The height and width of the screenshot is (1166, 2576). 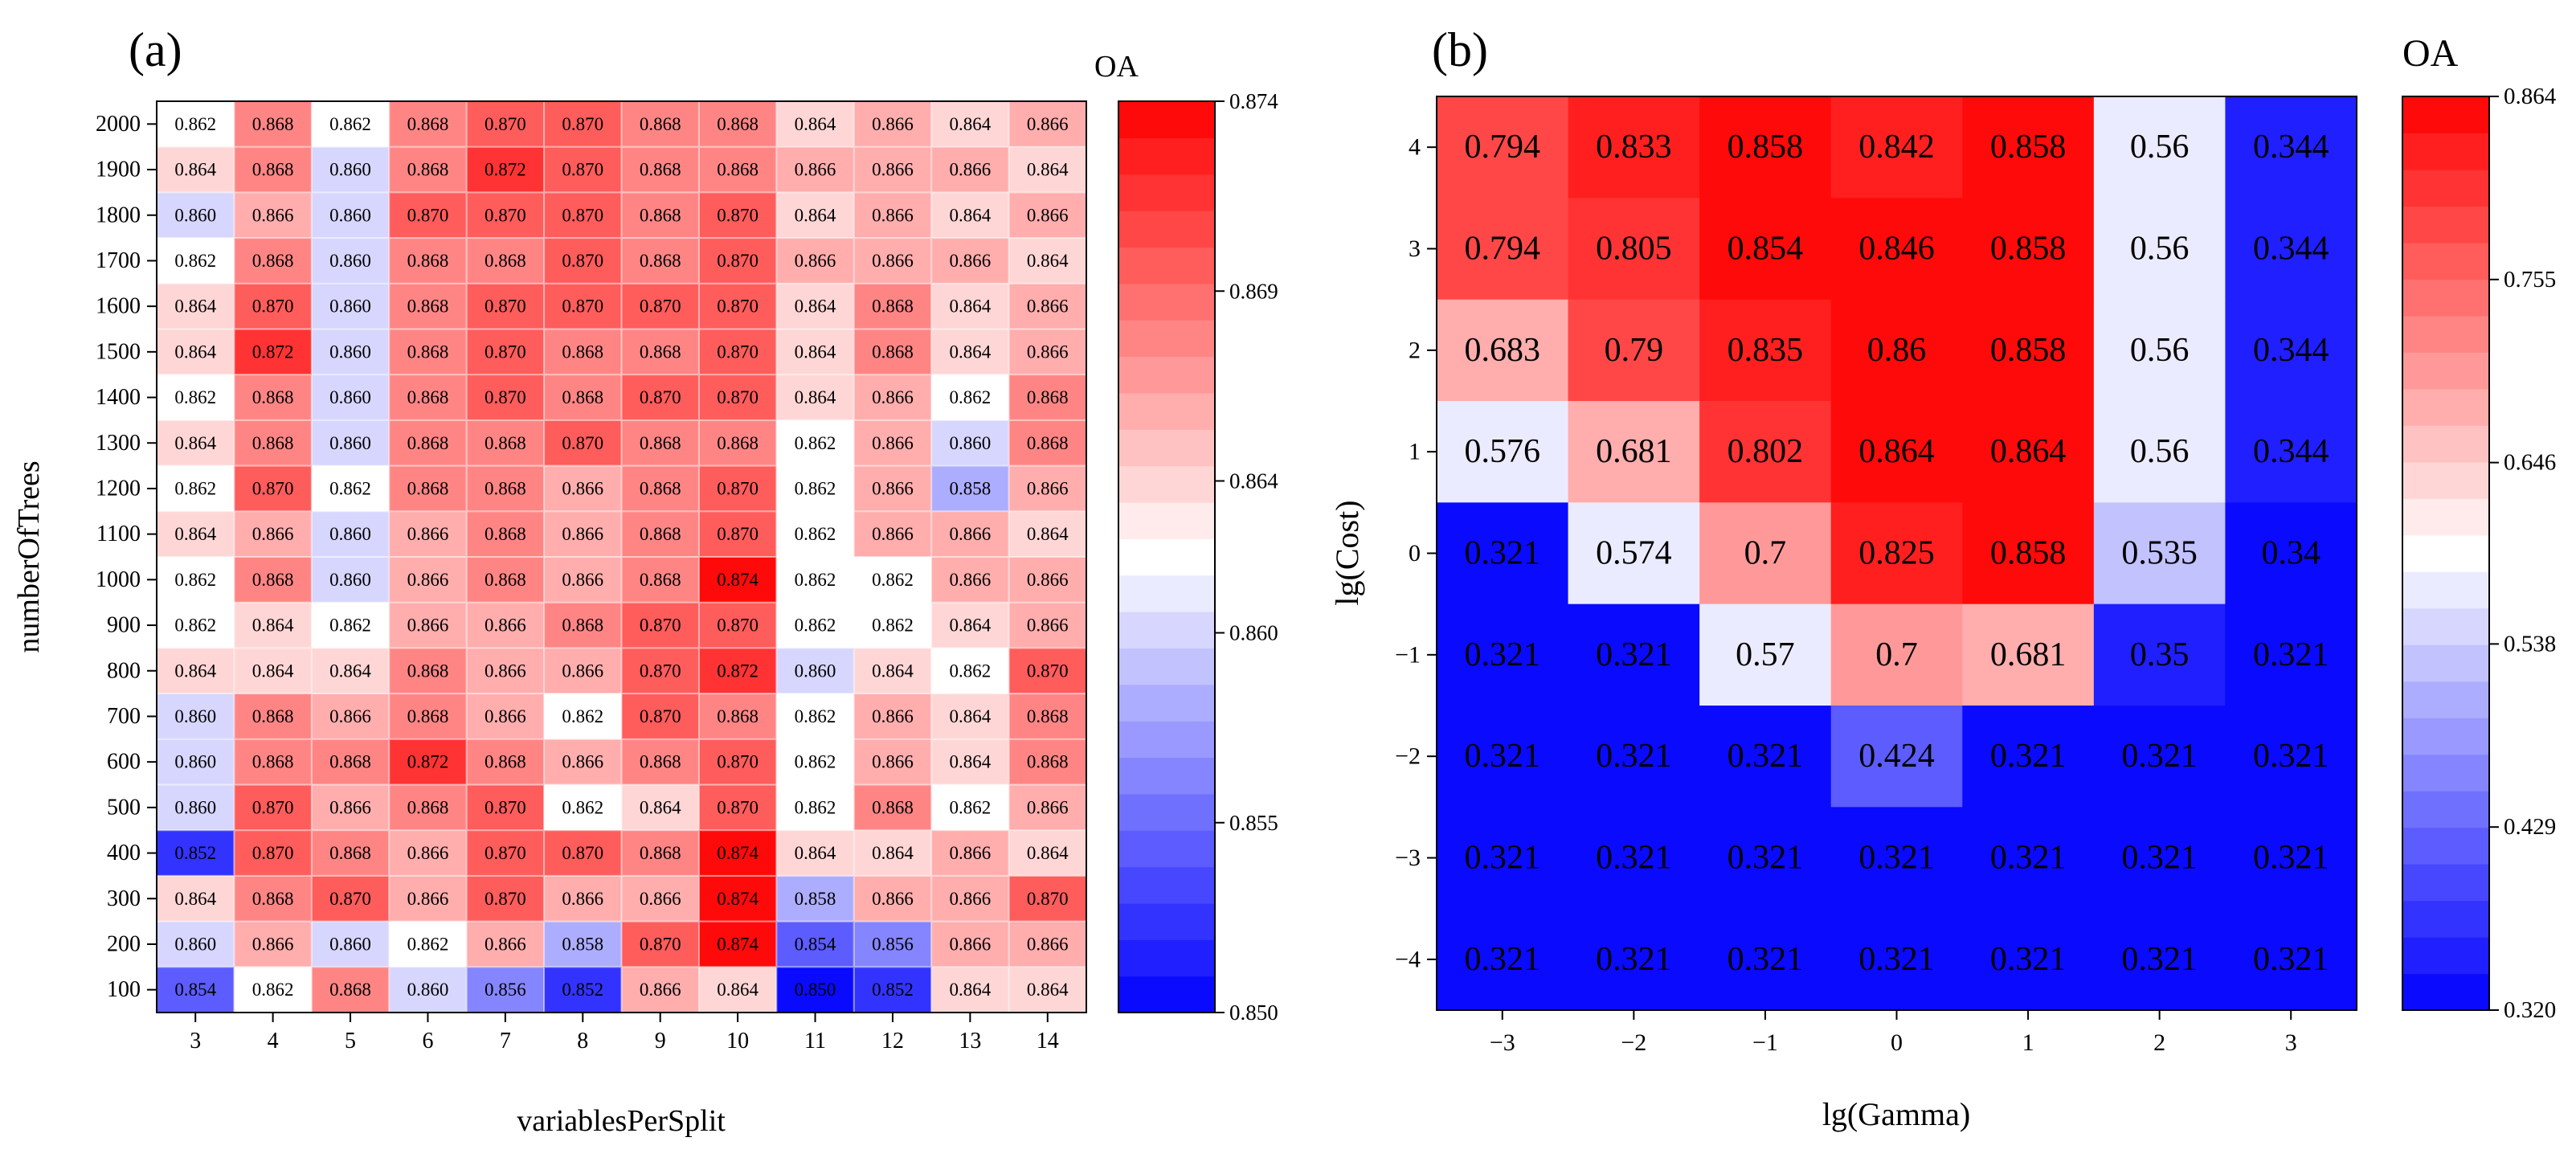 I want to click on cell-value-label: 0.854, so click(x=195, y=990).